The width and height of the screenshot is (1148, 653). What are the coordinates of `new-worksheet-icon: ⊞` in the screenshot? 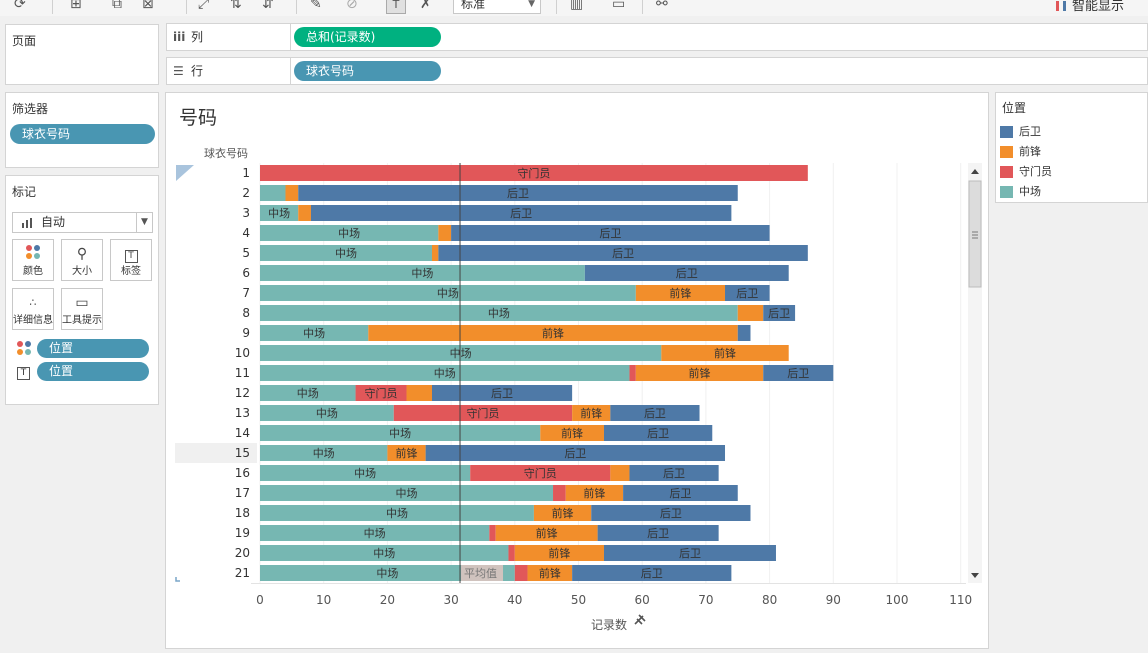 It's located at (76, 6).